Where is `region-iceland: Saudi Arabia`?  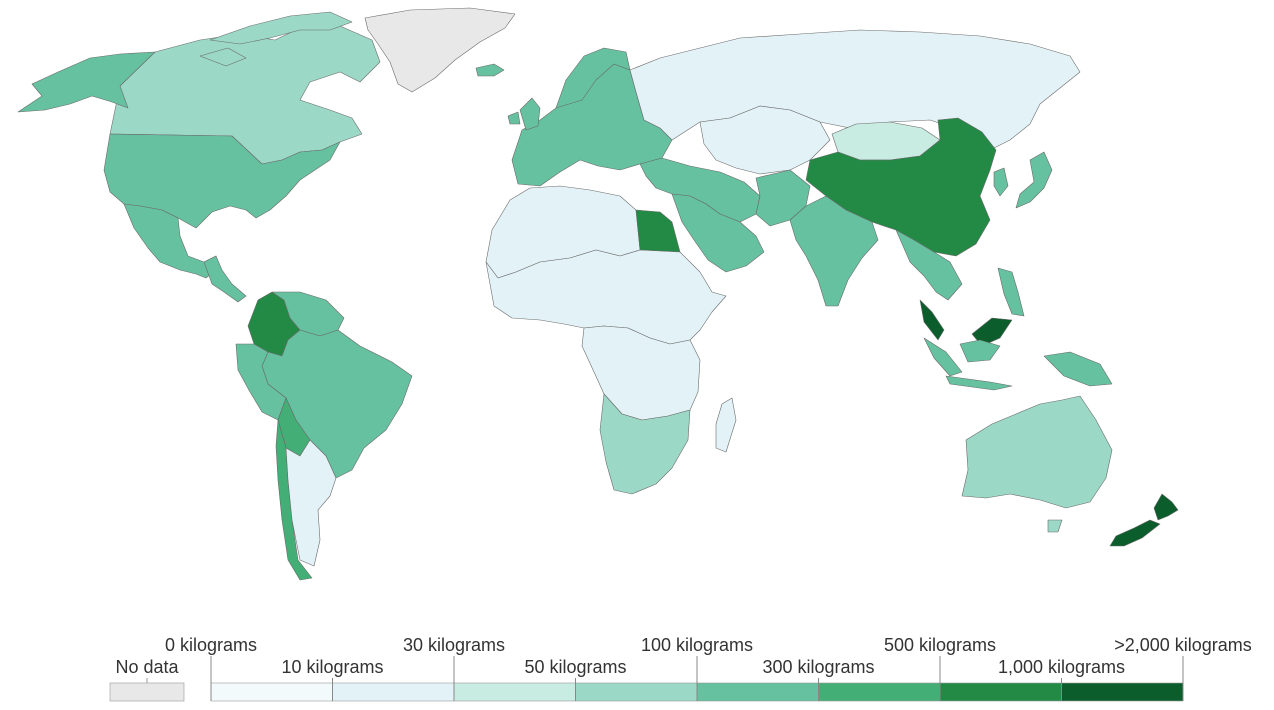 region-iceland: Saudi Arabia is located at coordinates (490, 70).